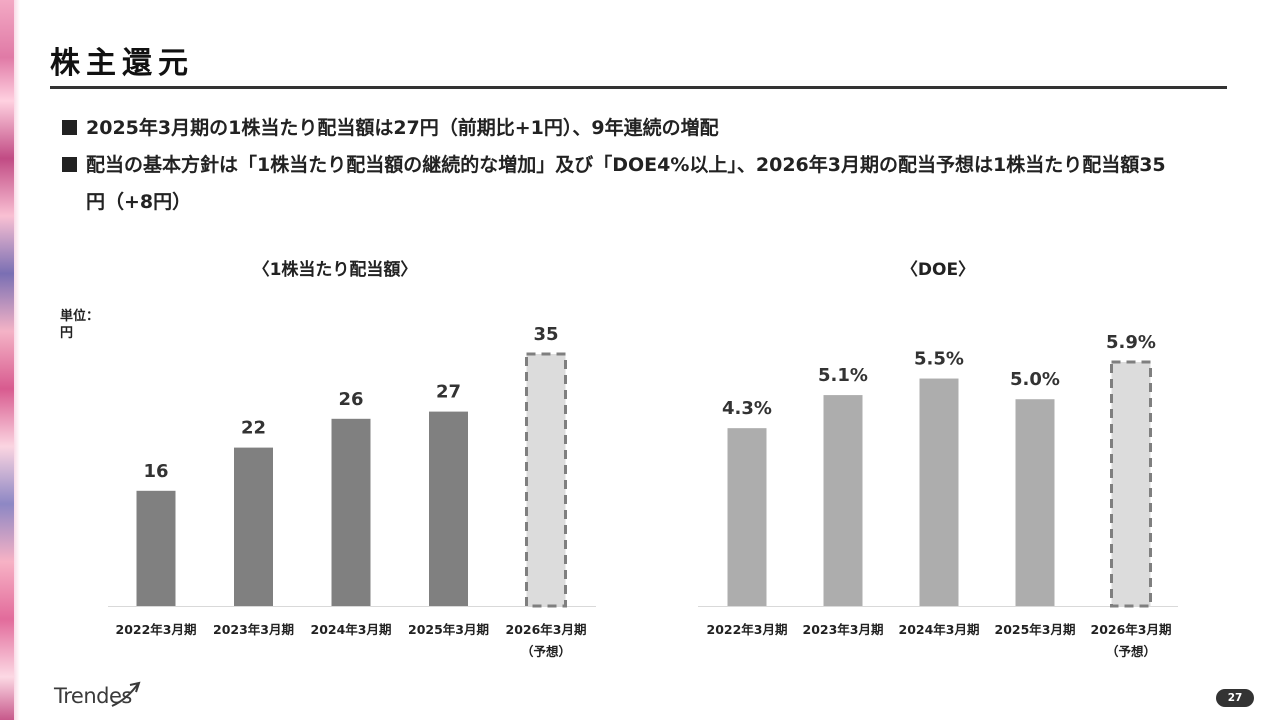 The width and height of the screenshot is (1280, 720). Describe the element at coordinates (350, 399) in the screenshot. I see `dps-data-label: 26` at that location.